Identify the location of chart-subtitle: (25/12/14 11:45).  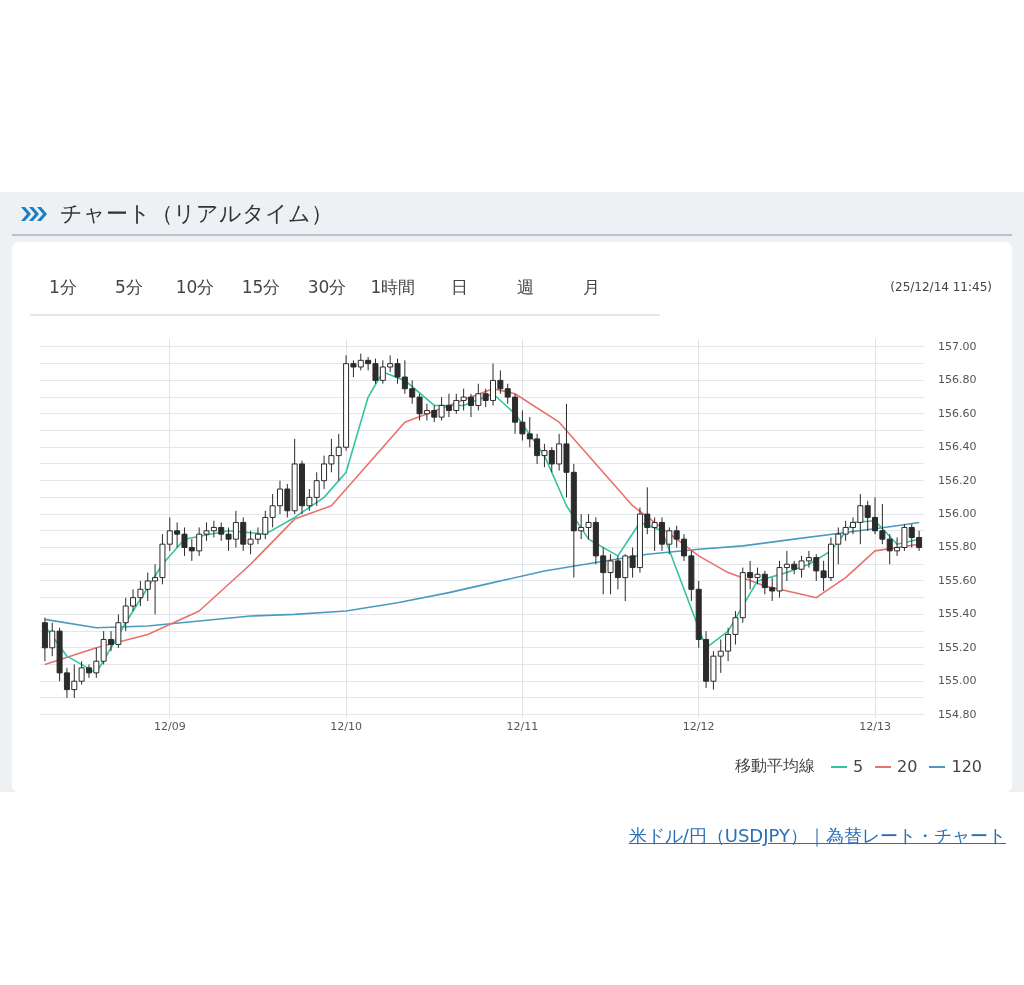
(941, 287).